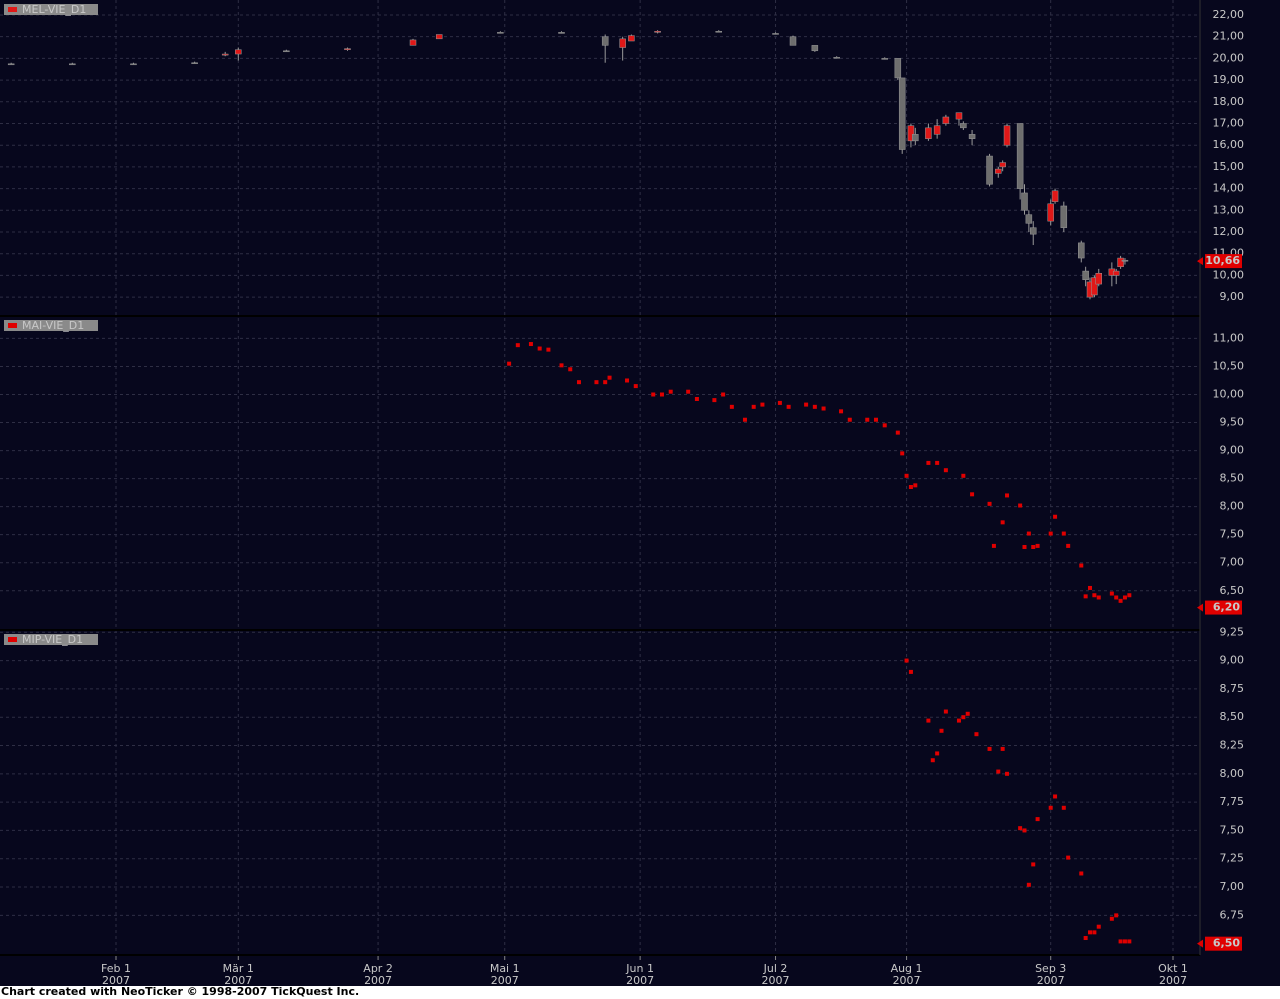 The image size is (1280, 999). What do you see at coordinates (1232, 914) in the screenshot?
I see `y-tick-label: 6,75` at bounding box center [1232, 914].